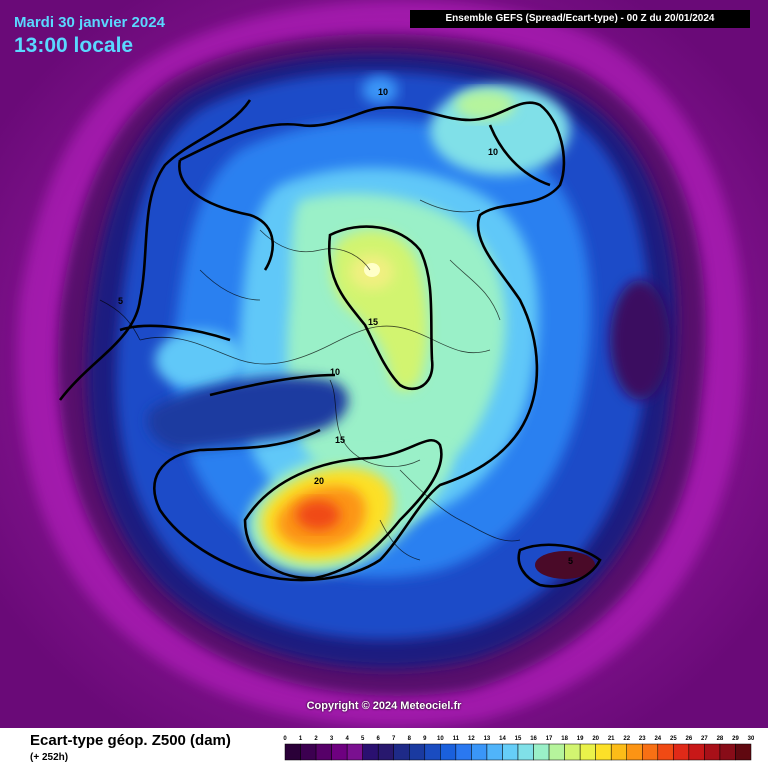 The width and height of the screenshot is (768, 768). Describe the element at coordinates (379, 739) in the screenshot. I see `legend-tick-label: 6` at that location.